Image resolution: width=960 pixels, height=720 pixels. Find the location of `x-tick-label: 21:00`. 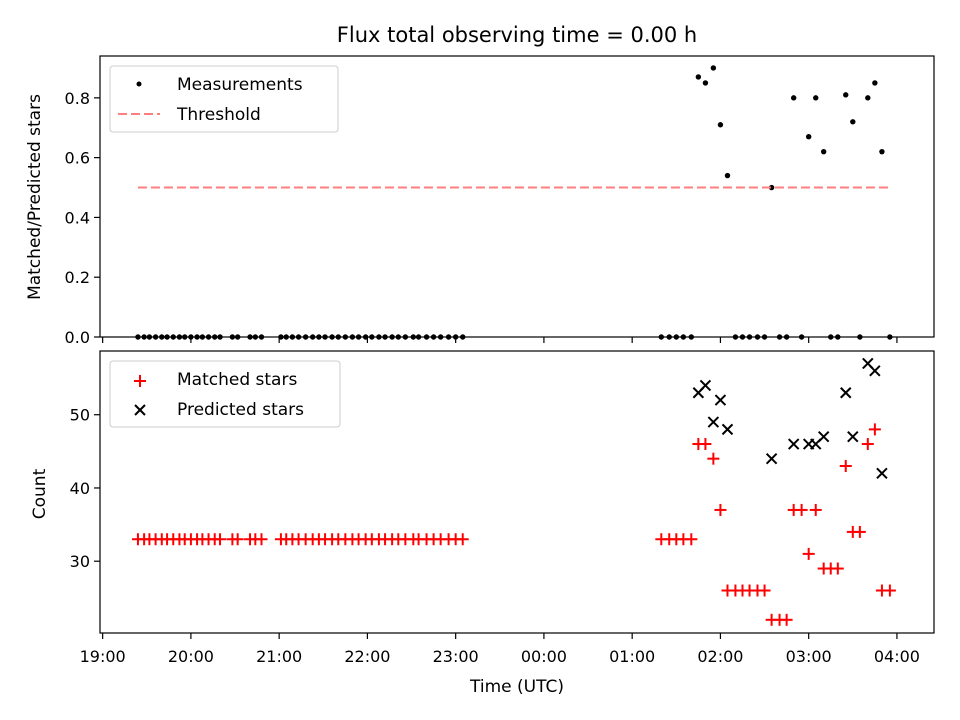

x-tick-label: 21:00 is located at coordinates (279, 656).